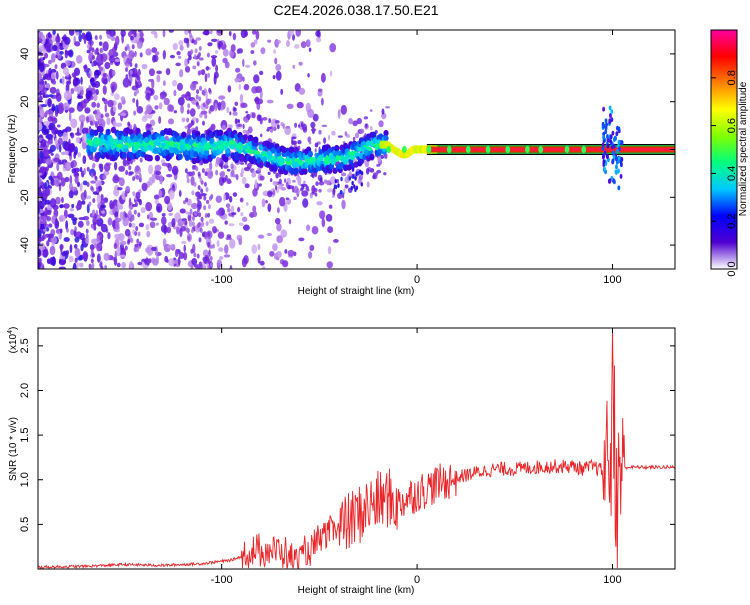 The image size is (750, 605). Describe the element at coordinates (25, 102) in the screenshot. I see `spectrogram-y-tick-label: 20` at that location.